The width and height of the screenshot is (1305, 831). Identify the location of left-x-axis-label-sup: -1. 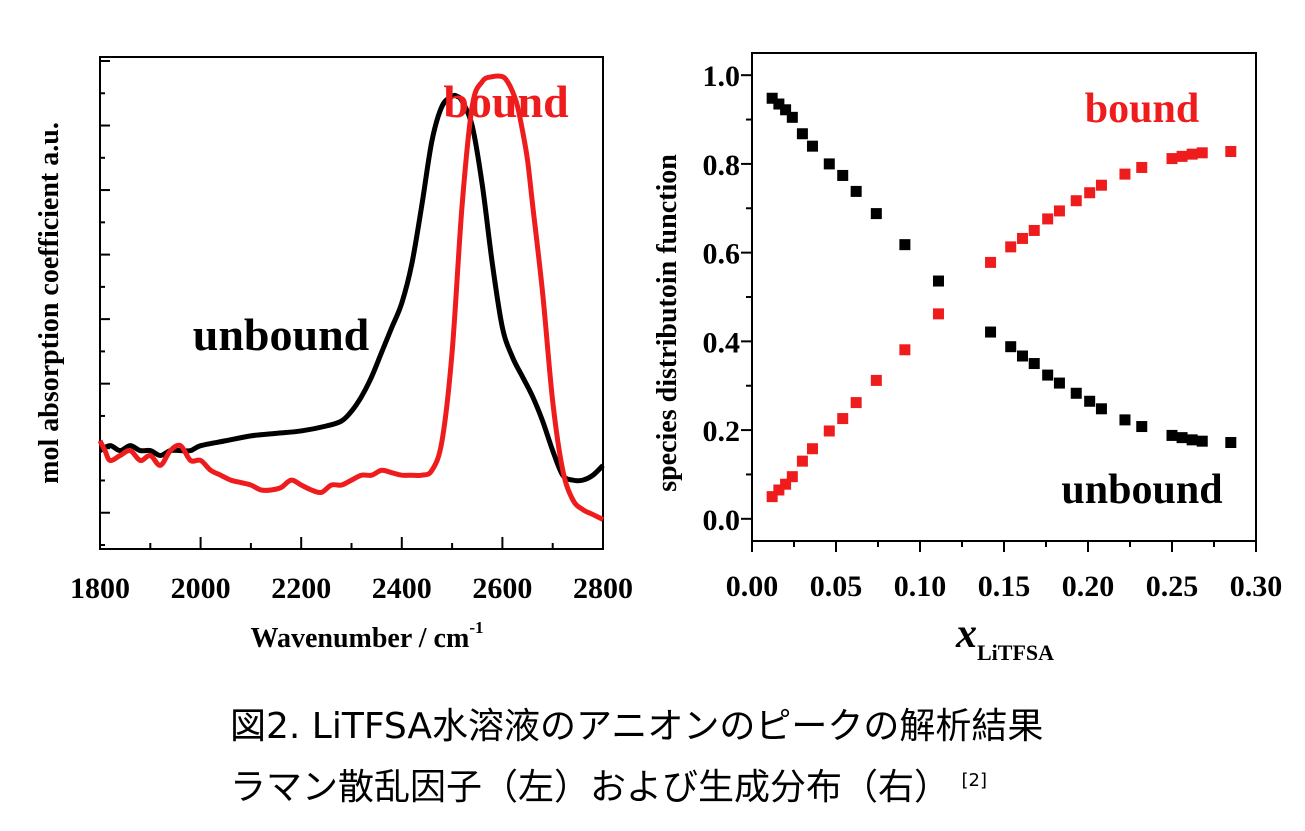
(476, 627).